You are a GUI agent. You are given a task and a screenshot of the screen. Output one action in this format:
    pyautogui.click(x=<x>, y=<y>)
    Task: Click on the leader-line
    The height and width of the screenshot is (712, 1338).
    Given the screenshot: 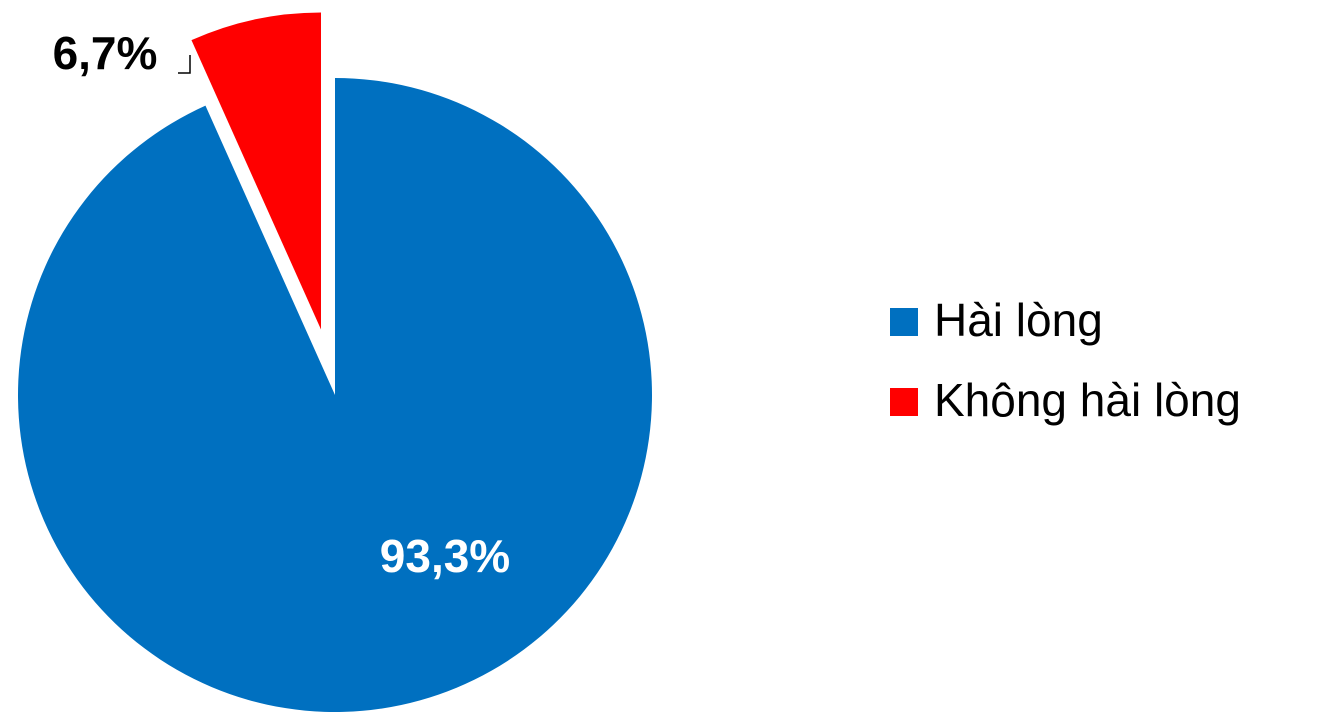 What is the action you would take?
    pyautogui.click(x=184, y=64)
    